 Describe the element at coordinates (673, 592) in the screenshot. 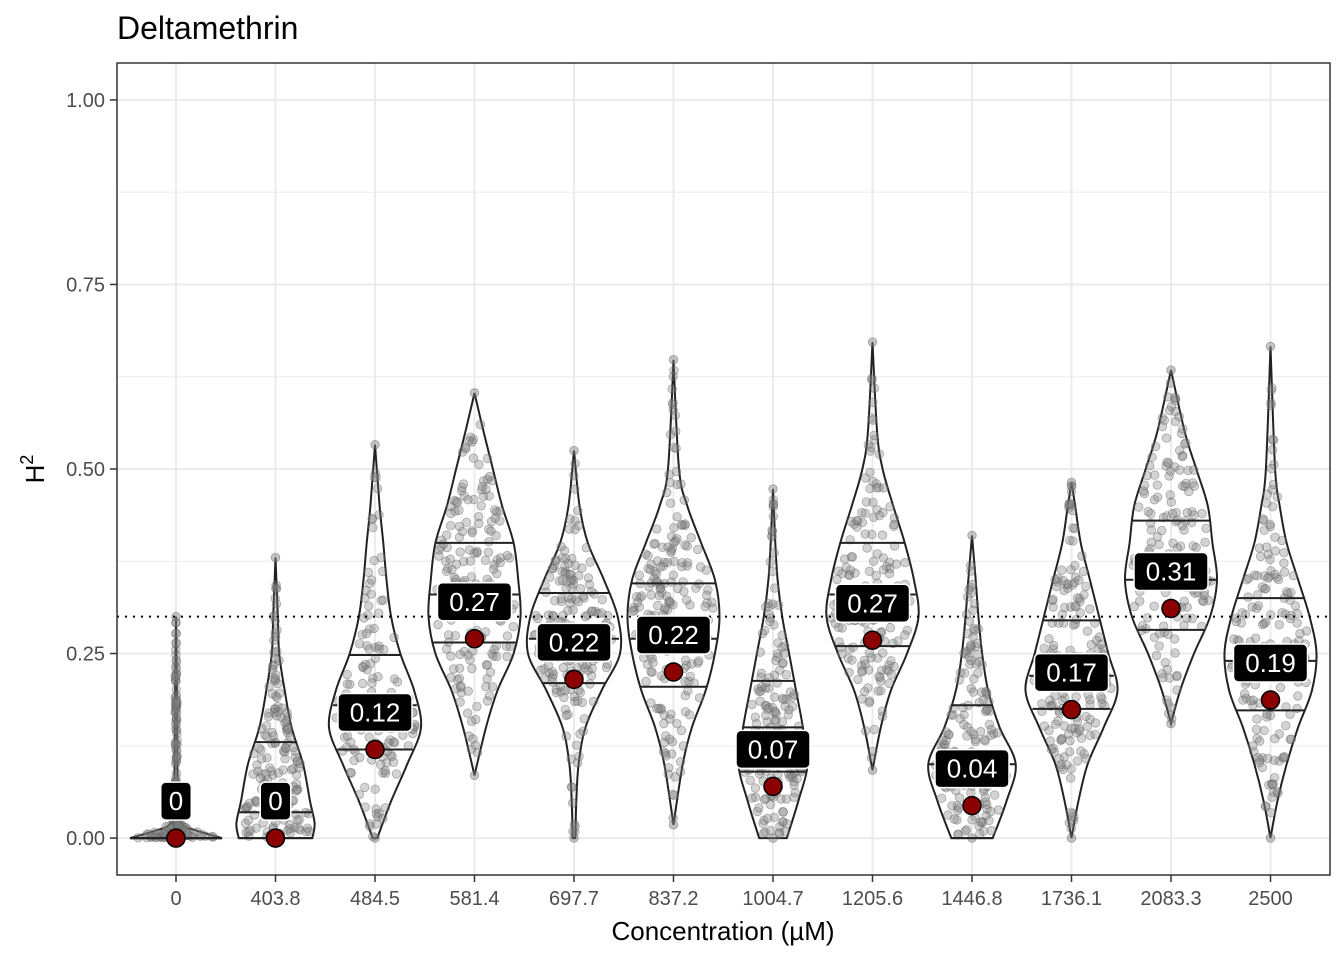

I see `violin-837.2` at that location.